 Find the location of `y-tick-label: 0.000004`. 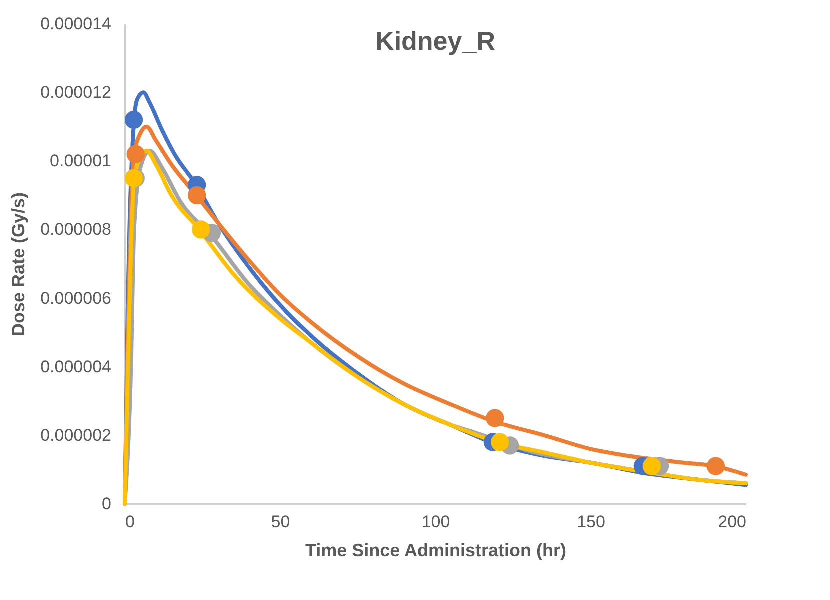

y-tick-label: 0.000004 is located at coordinates (76, 366).